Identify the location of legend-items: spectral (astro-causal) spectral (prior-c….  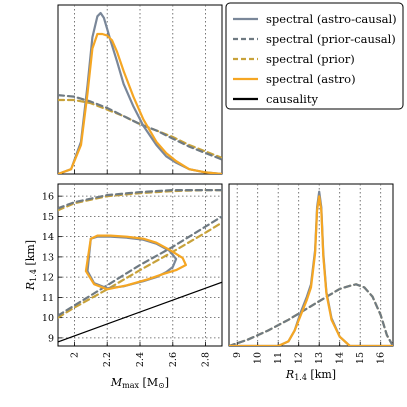
(315, 59).